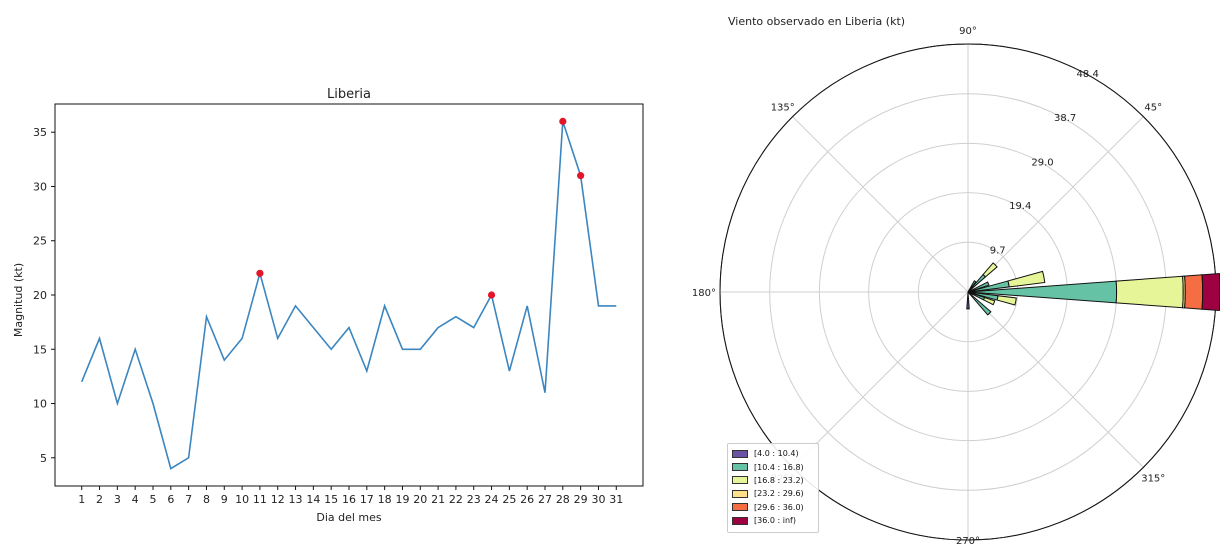 The height and width of the screenshot is (548, 1220). I want to click on x-tick-label: 22, so click(456, 499).